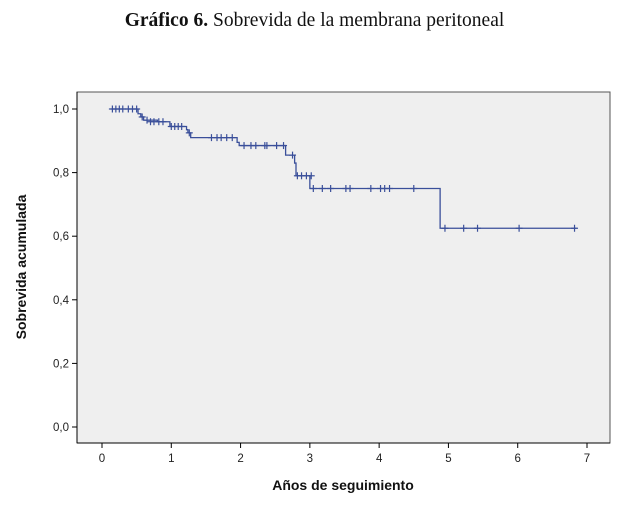  What do you see at coordinates (587, 459) in the screenshot?
I see `x-tick-label: 7` at bounding box center [587, 459].